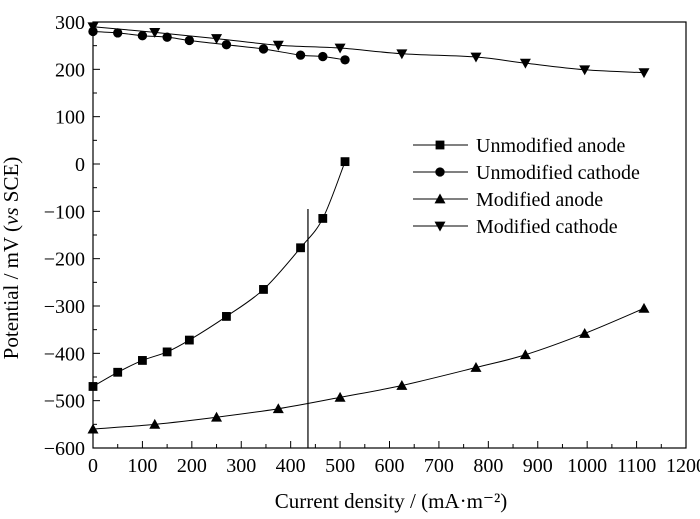 The height and width of the screenshot is (519, 700). What do you see at coordinates (538, 466) in the screenshot?
I see `x-tick-label: 900` at bounding box center [538, 466].